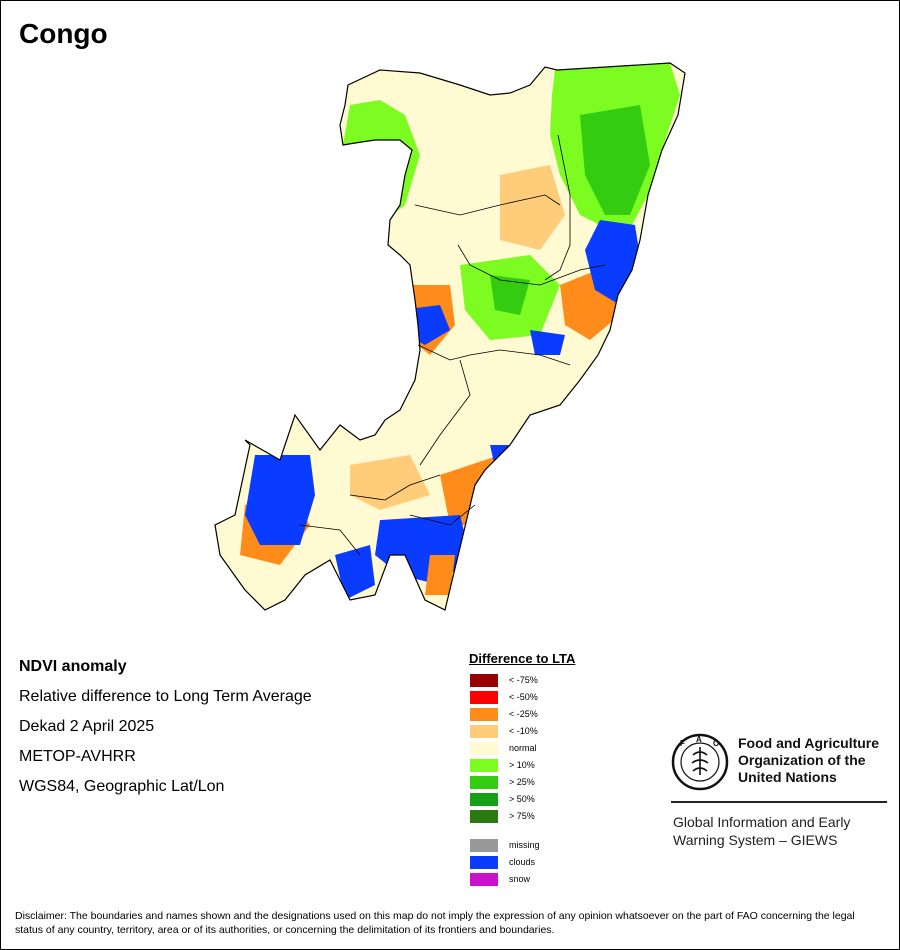 Image resolution: width=900 pixels, height=950 pixels. What do you see at coordinates (549, 765) in the screenshot?
I see `legend-item: > 10%` at bounding box center [549, 765].